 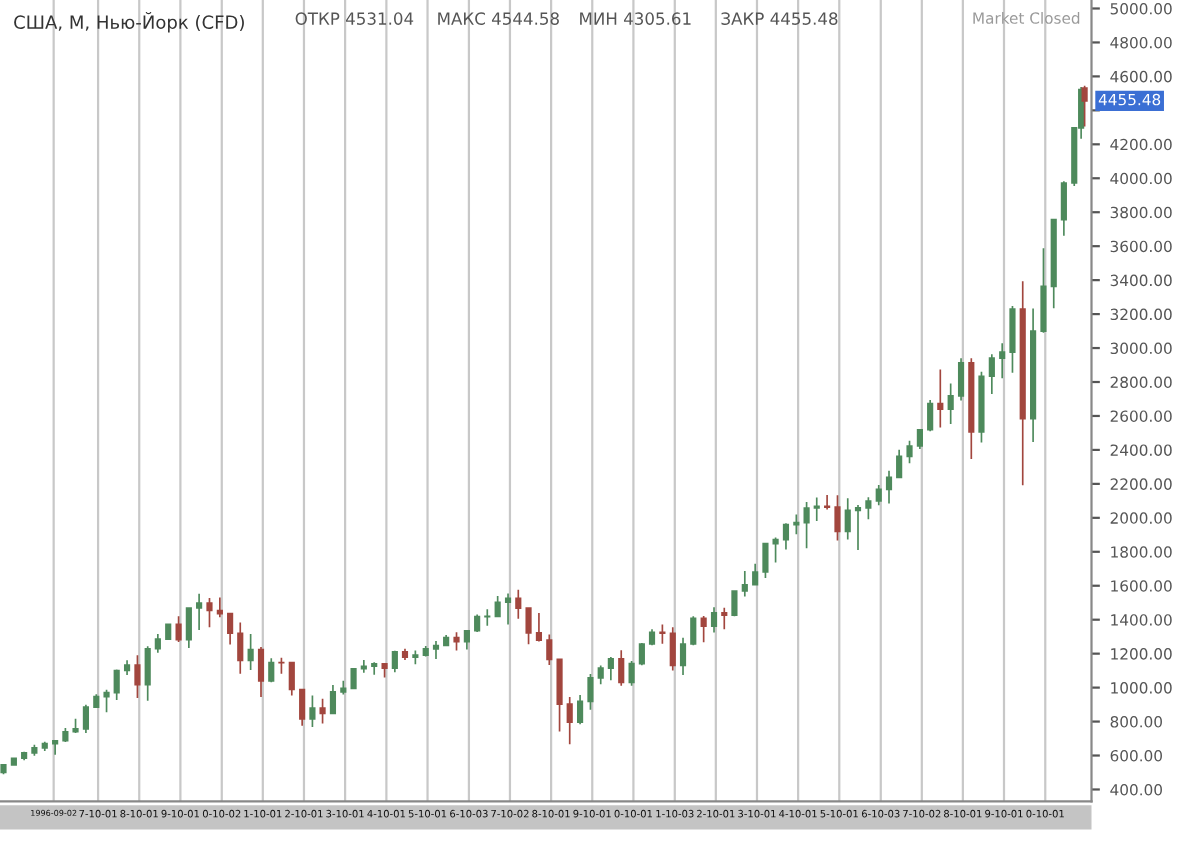 What do you see at coordinates (354, 18) in the screenshot?
I see `annotation: ОТКР 4531.04` at bounding box center [354, 18].